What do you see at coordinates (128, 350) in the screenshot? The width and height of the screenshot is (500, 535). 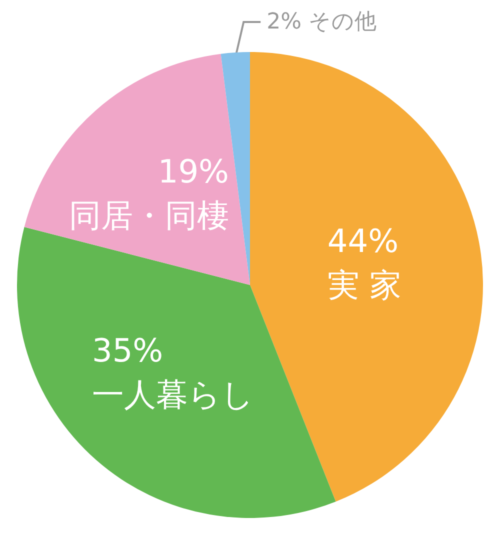 I see `data-label: 35%` at bounding box center [128, 350].